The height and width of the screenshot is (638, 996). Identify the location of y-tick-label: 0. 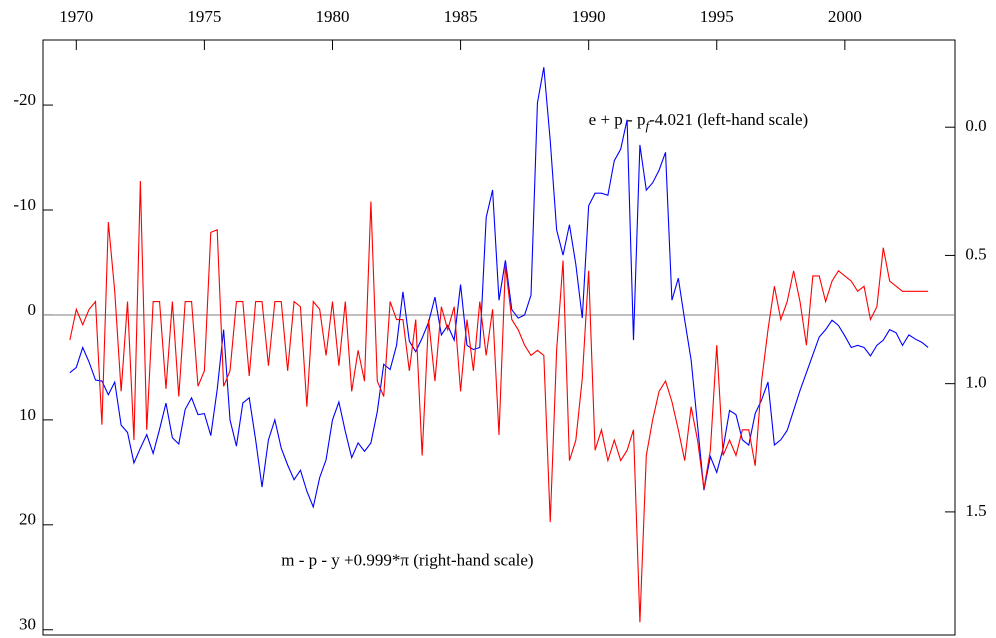
(32, 309).